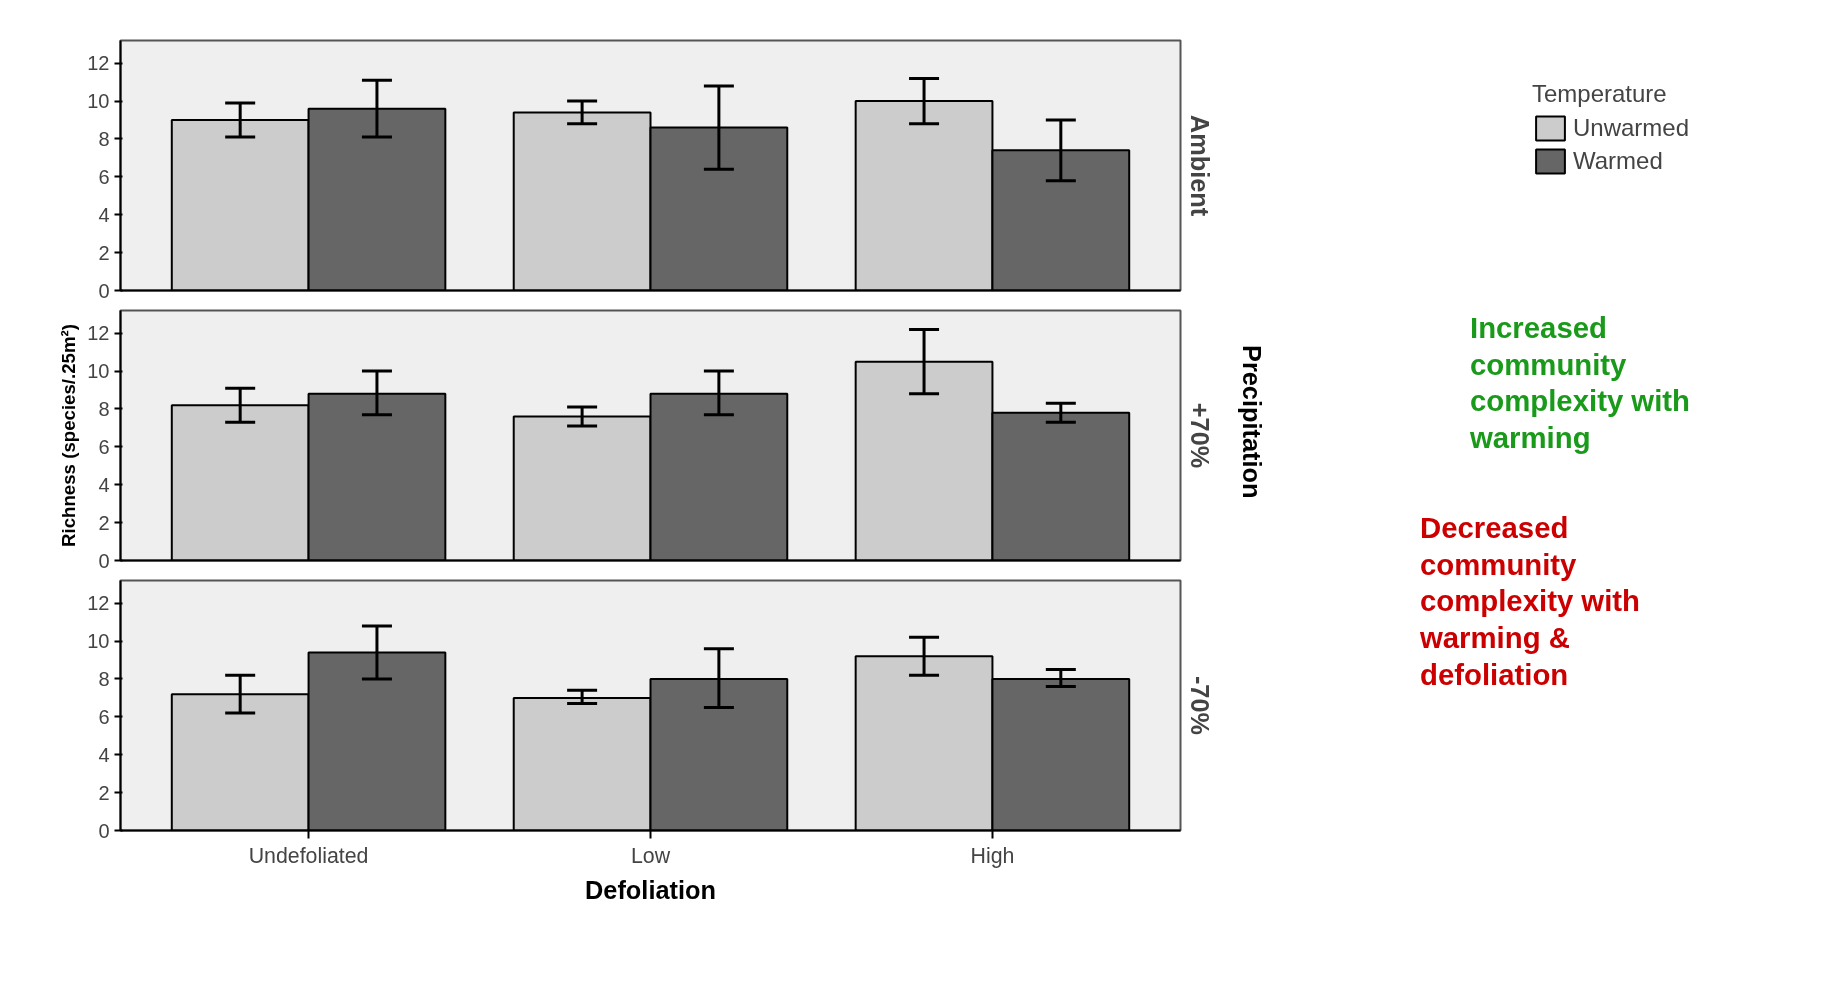  Describe the element at coordinates (1631, 128) in the screenshot. I see `legend-label: Unwarmed` at that location.